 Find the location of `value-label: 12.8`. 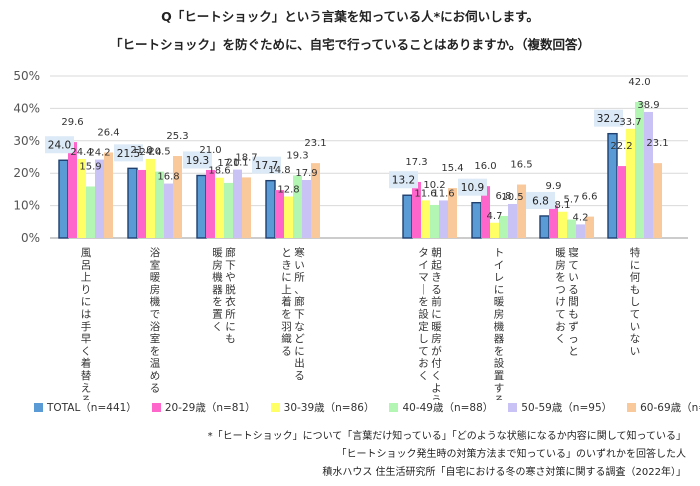

value-label: 12.8 is located at coordinates (288, 190).